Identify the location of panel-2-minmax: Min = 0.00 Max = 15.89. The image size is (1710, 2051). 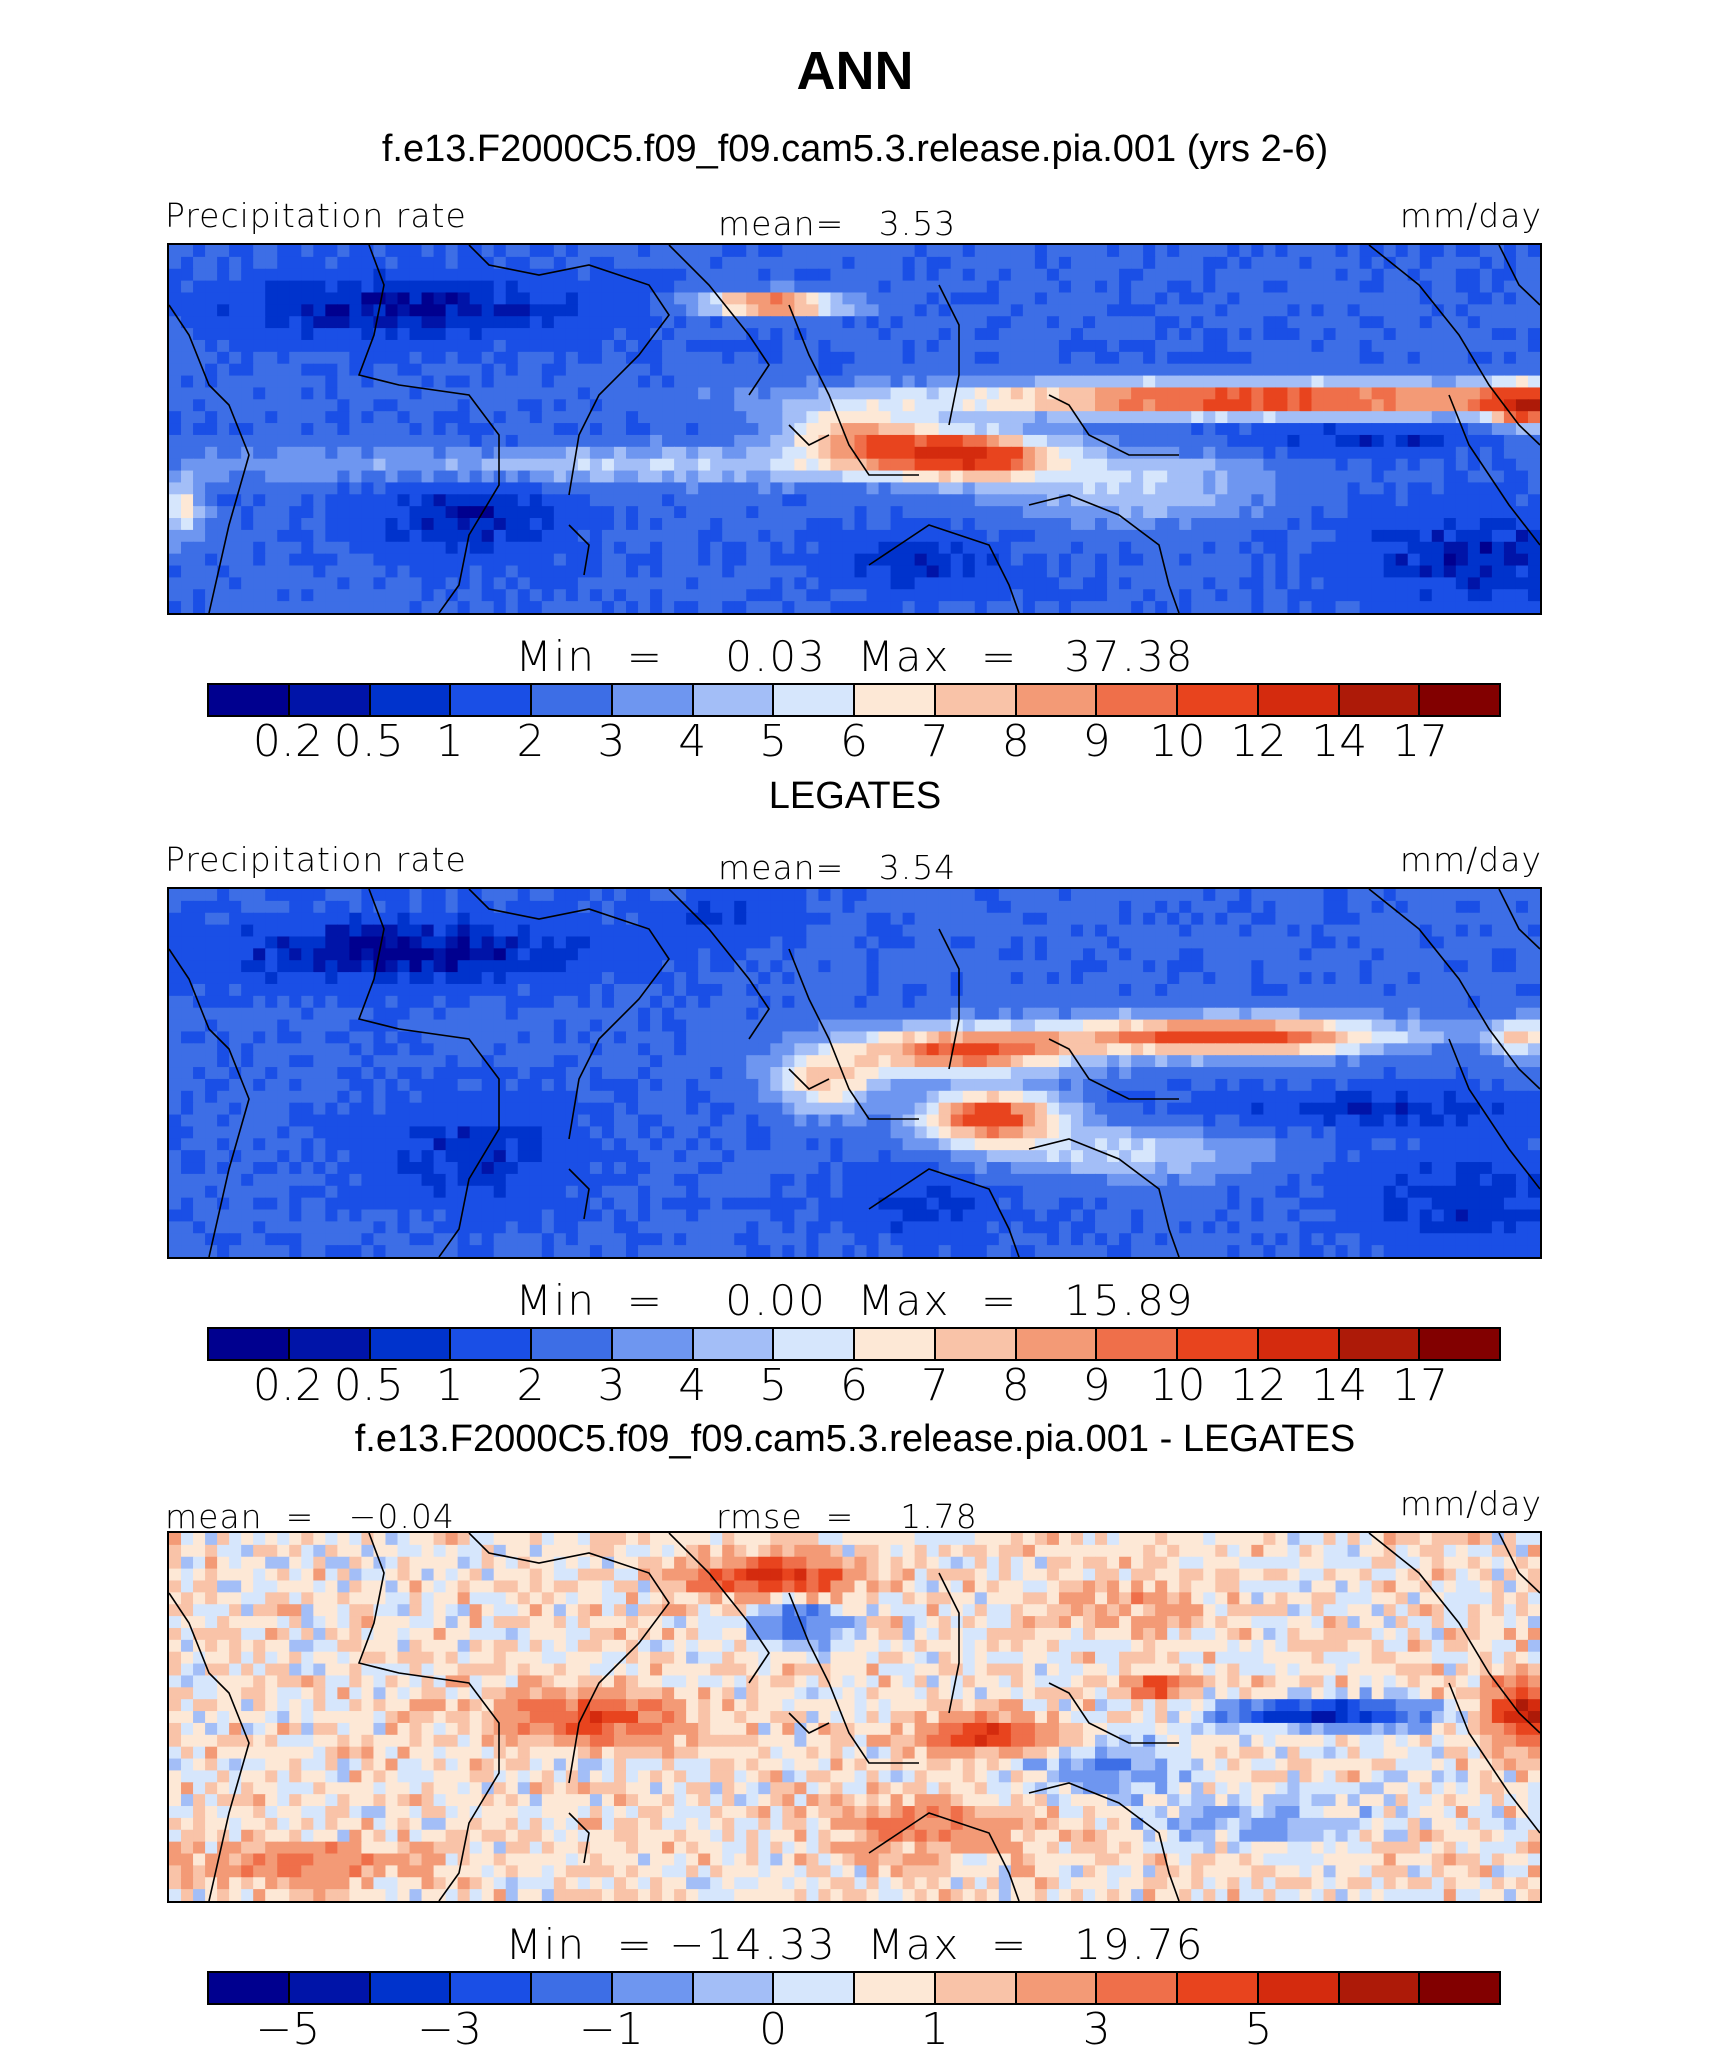
(855, 1300).